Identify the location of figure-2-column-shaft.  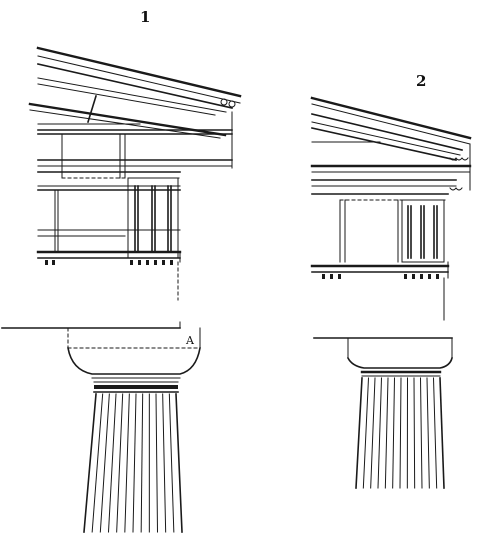
(400, 433).